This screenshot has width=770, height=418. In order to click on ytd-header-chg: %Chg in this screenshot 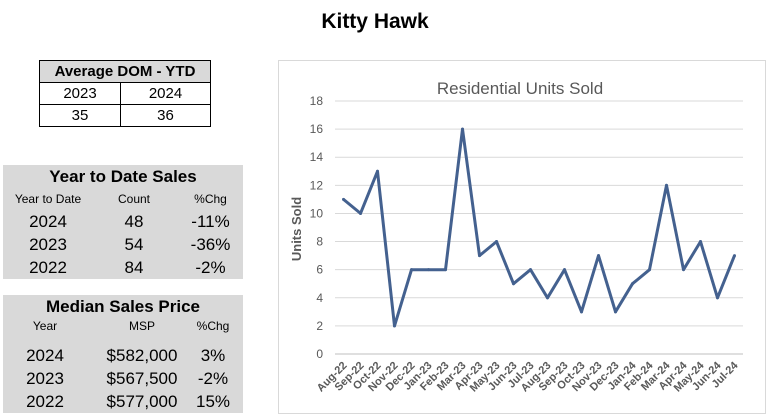, I will do `click(210, 199)`.